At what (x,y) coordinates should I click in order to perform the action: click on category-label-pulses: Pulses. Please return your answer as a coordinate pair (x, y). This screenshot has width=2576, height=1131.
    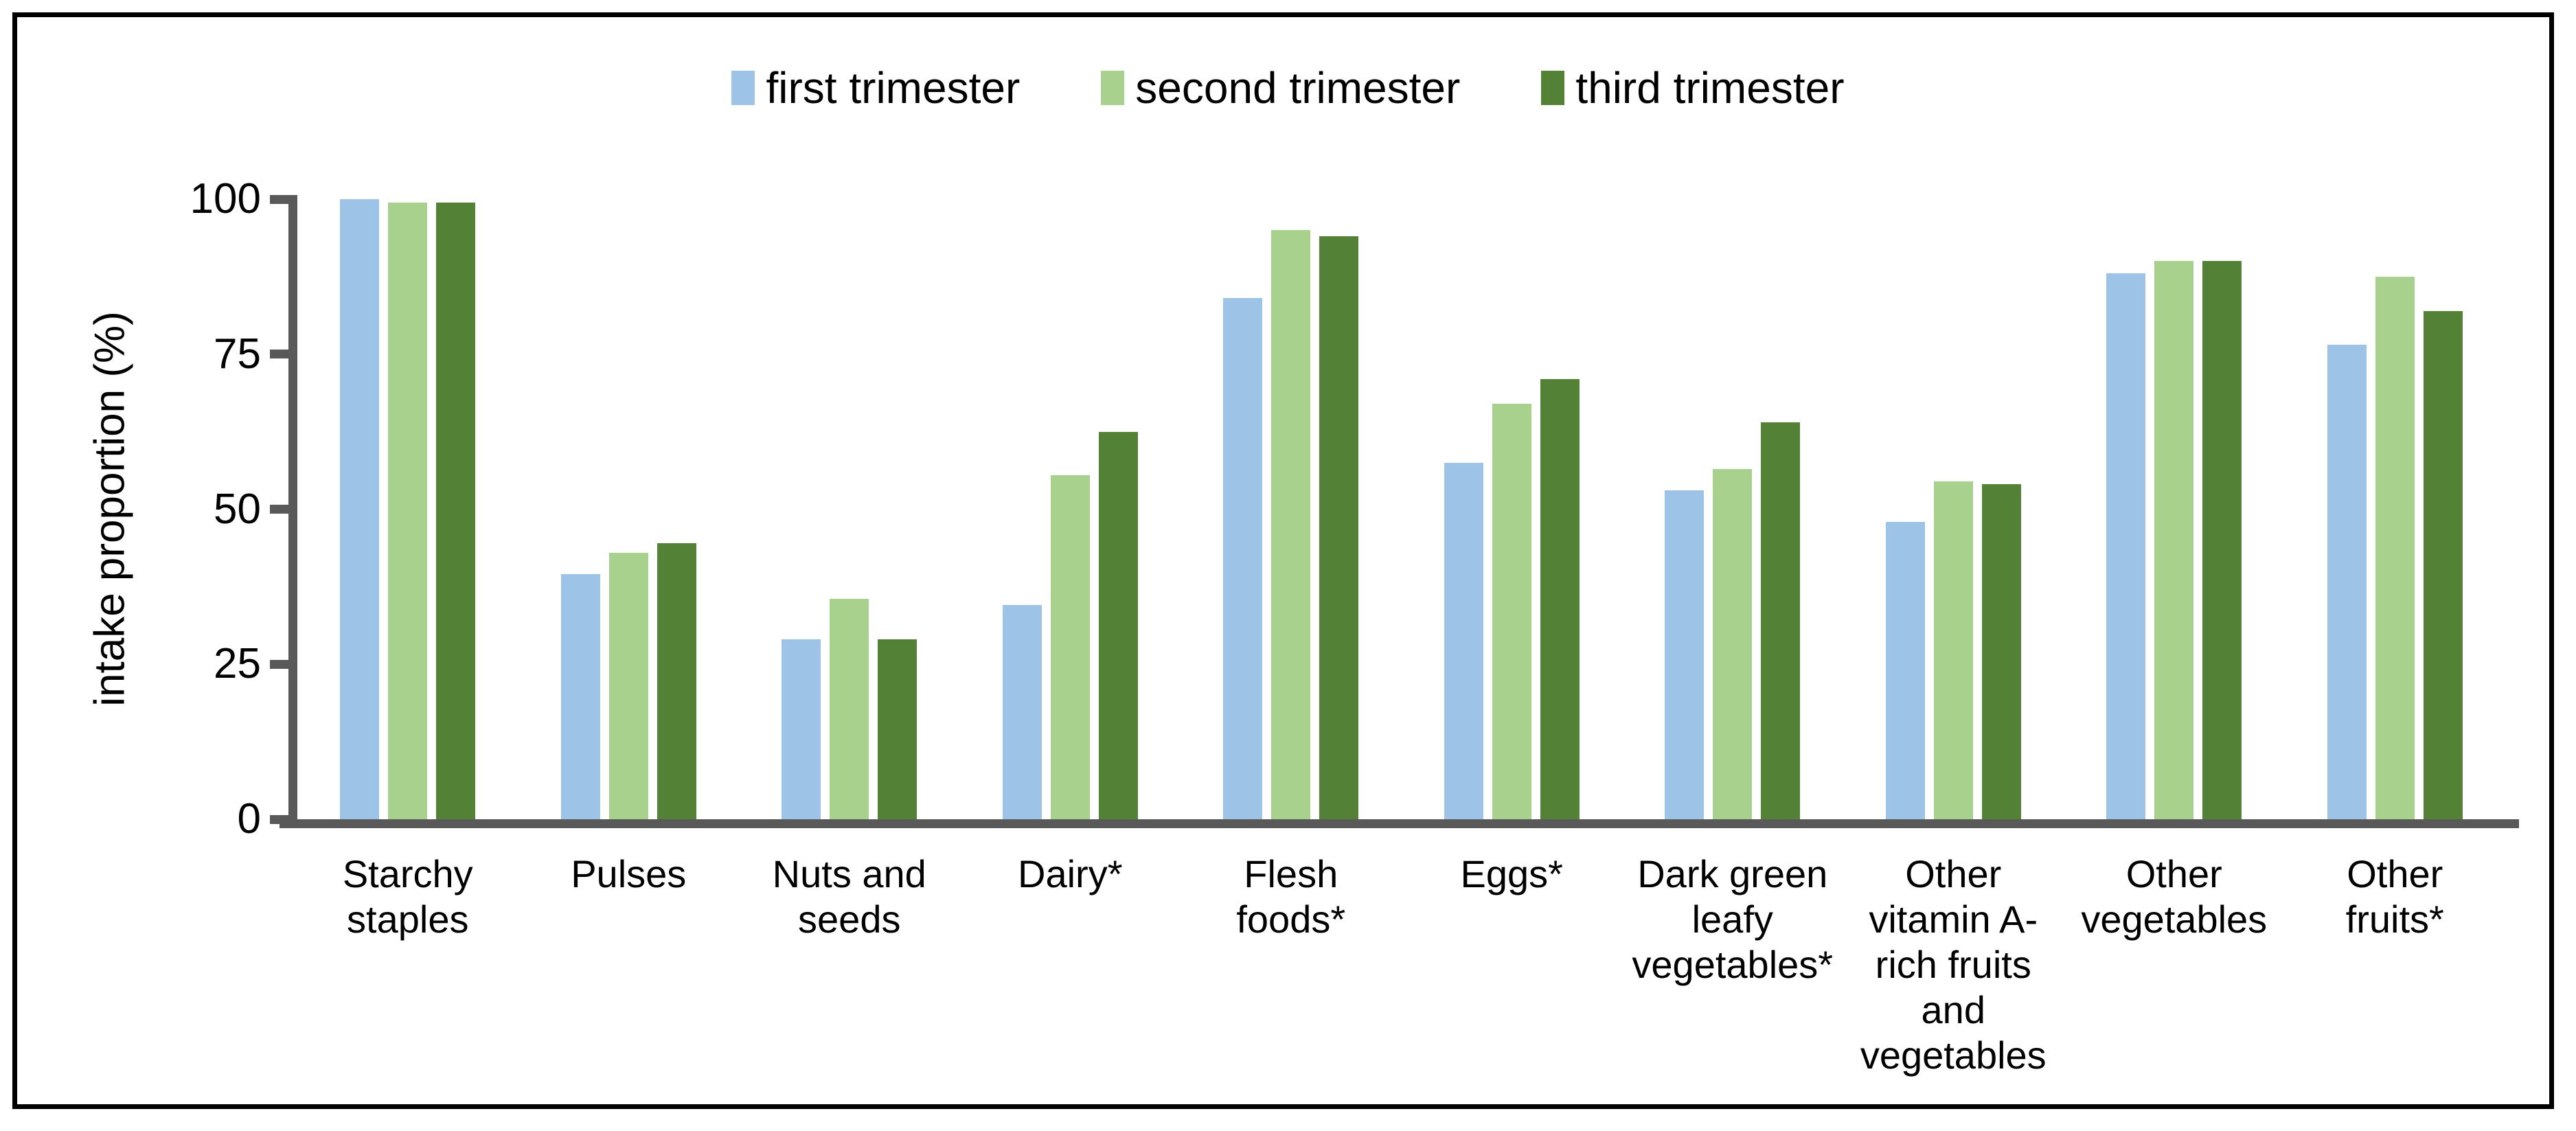
    Looking at the image, I should click on (629, 873).